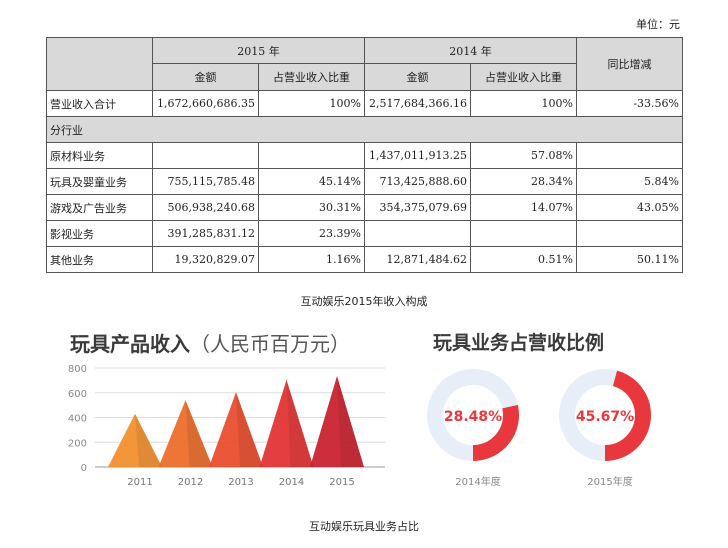 The image size is (728, 548). I want to click on yoy-value: 50.11%, so click(629, 259).